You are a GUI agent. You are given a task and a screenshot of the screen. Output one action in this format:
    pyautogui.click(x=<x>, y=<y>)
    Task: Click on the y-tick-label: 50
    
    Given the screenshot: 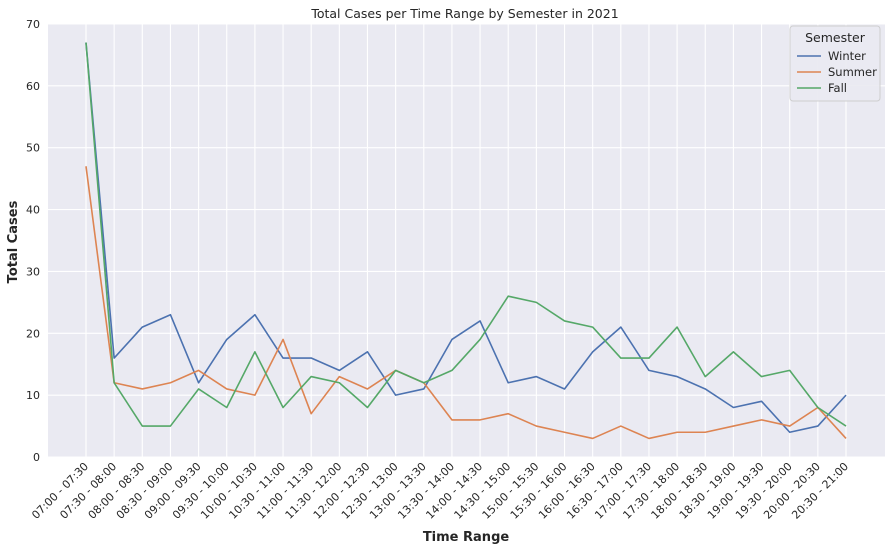 What is the action you would take?
    pyautogui.click(x=33, y=148)
    